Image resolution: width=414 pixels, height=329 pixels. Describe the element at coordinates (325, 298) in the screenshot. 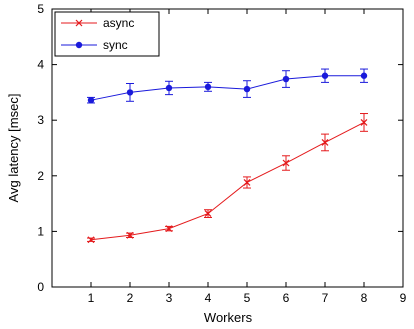

I see `x-tick-label: 7` at that location.